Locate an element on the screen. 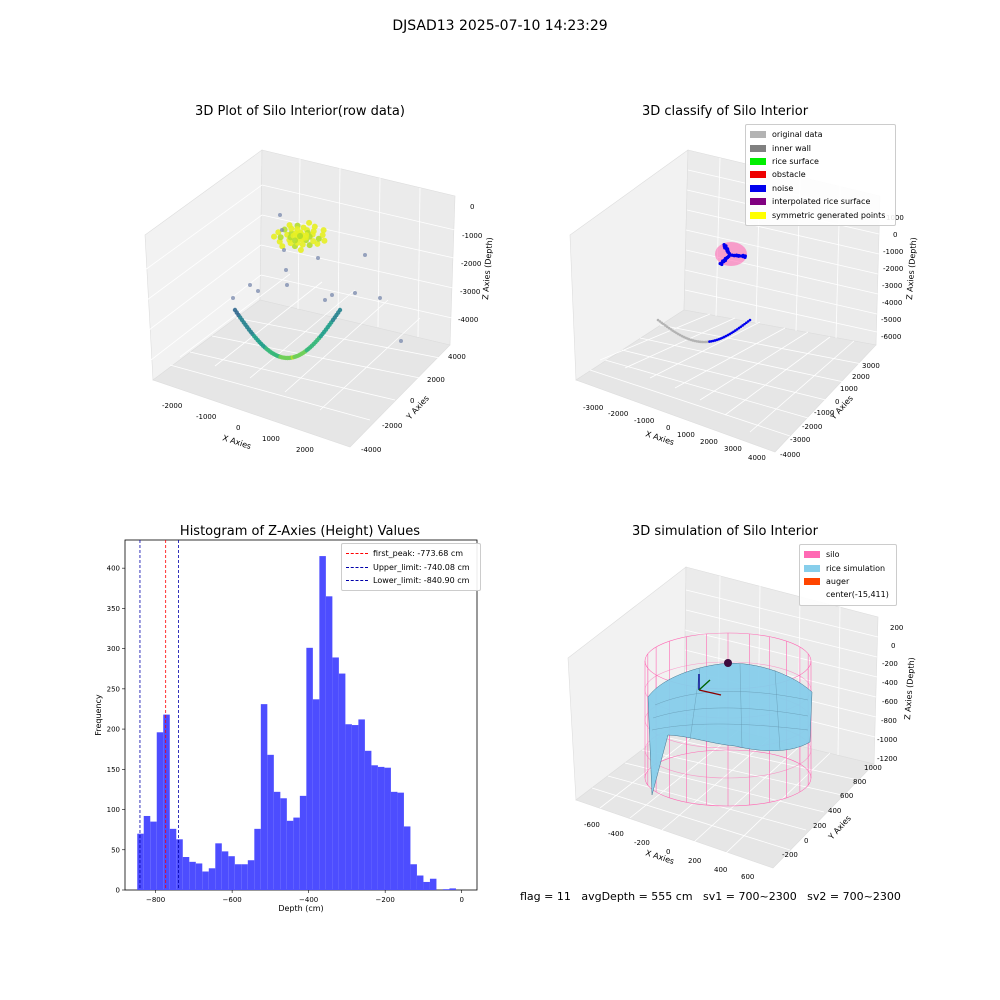  legend-label: inner wall is located at coordinates (792, 148).